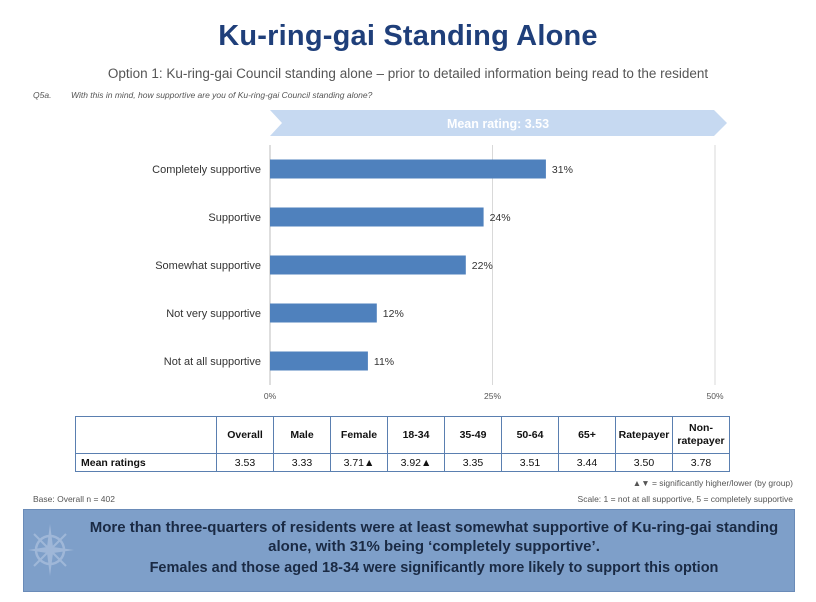 This screenshot has width=816, height=602. What do you see at coordinates (234, 218) in the screenshot?
I see `category-label: Supportive` at bounding box center [234, 218].